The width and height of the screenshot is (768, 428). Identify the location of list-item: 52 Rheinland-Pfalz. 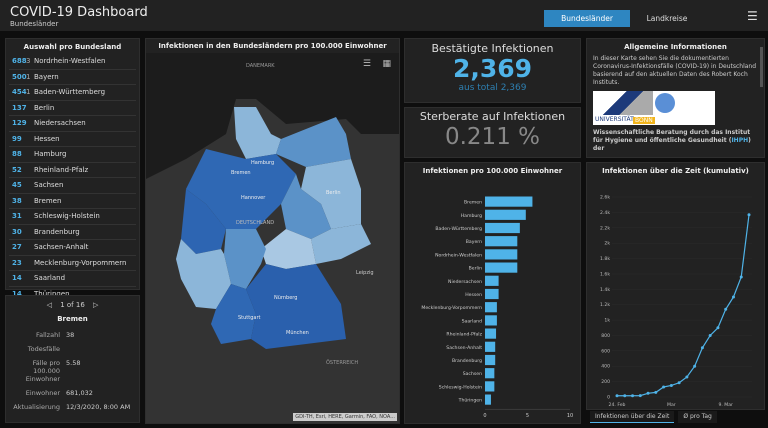
(72, 170).